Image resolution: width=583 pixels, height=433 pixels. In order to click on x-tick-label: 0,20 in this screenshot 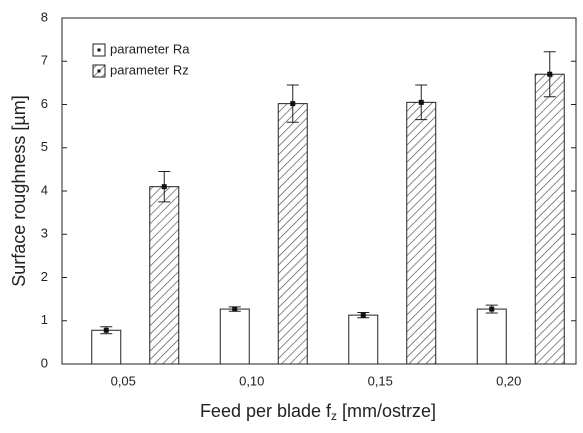, I will do `click(508, 380)`.